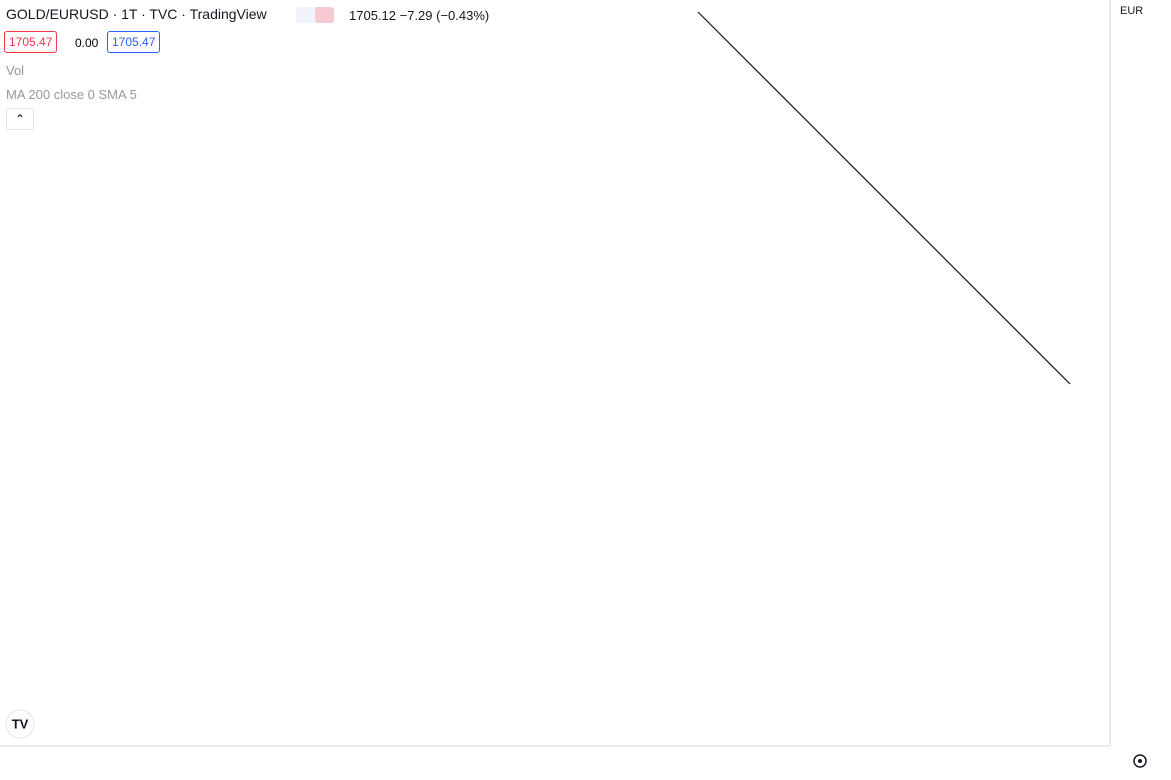 This screenshot has height=780, width=1171. I want to click on currency: EUR, so click(1131, 11).